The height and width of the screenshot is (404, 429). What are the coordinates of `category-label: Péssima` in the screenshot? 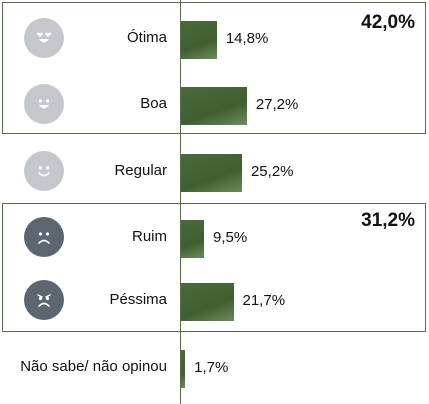 It's located at (138, 299).